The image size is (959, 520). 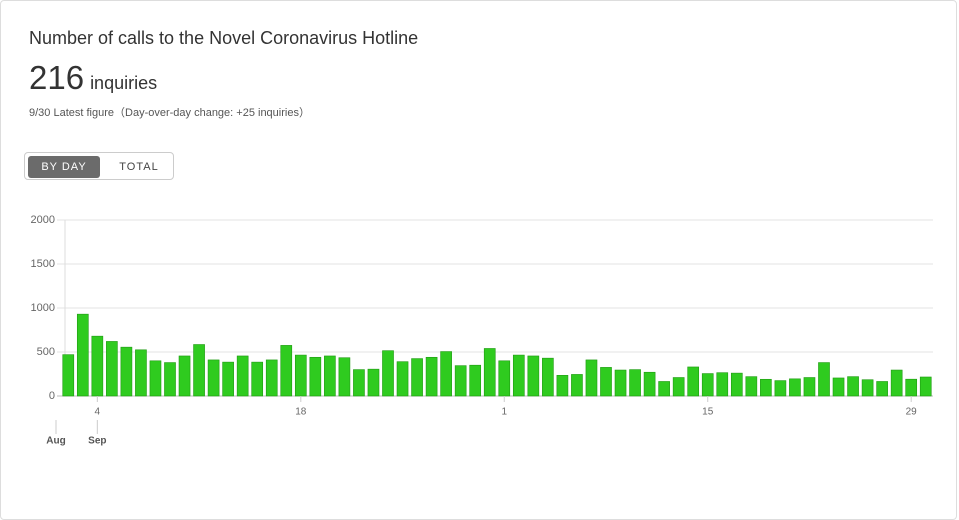 What do you see at coordinates (504, 412) in the screenshot?
I see `x-tick-label: 1` at bounding box center [504, 412].